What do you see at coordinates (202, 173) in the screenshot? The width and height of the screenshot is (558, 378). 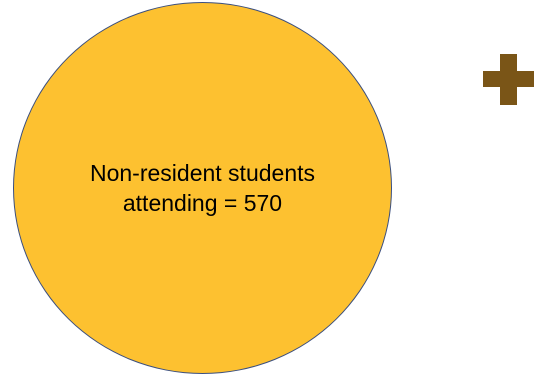 I see `circle-label-line-1: Non-resident students` at bounding box center [202, 173].